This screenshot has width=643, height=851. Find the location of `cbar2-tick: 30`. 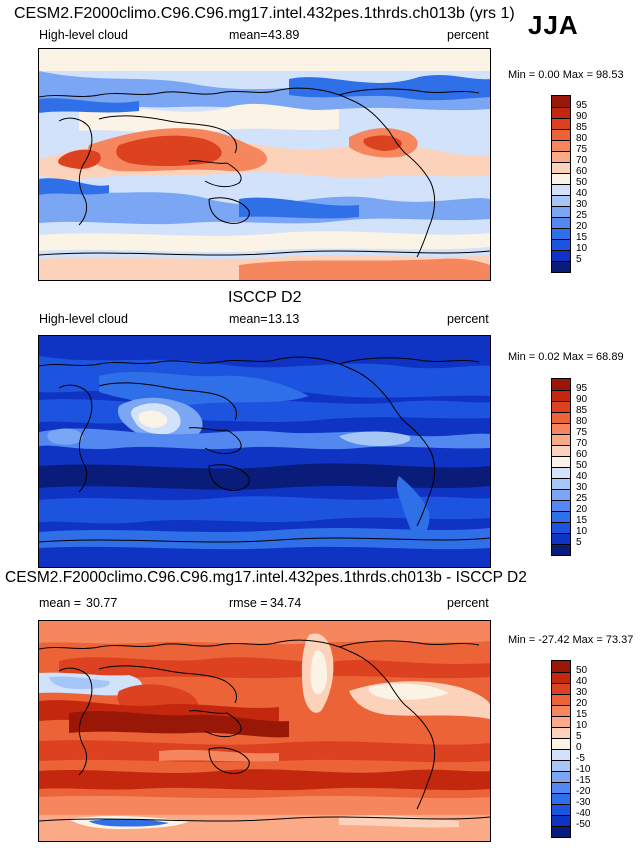

cbar2-tick: 30 is located at coordinates (582, 487).